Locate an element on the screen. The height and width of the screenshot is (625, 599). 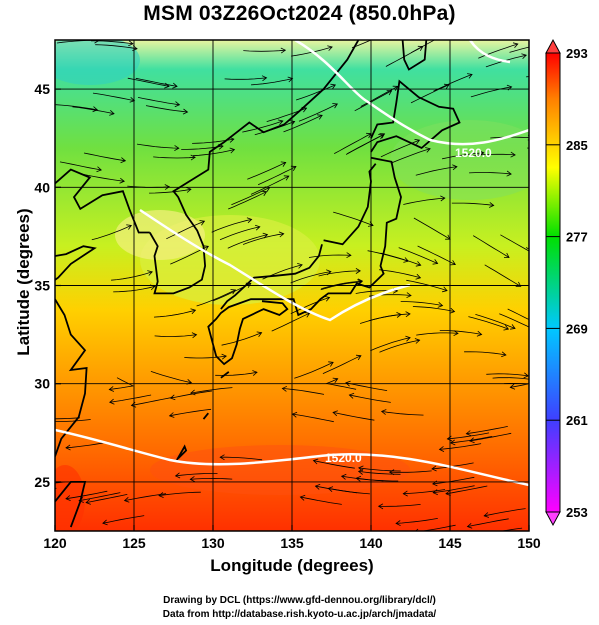
y-axis-ticks: 25 30 35 40 45 is located at coordinates (47, 285).